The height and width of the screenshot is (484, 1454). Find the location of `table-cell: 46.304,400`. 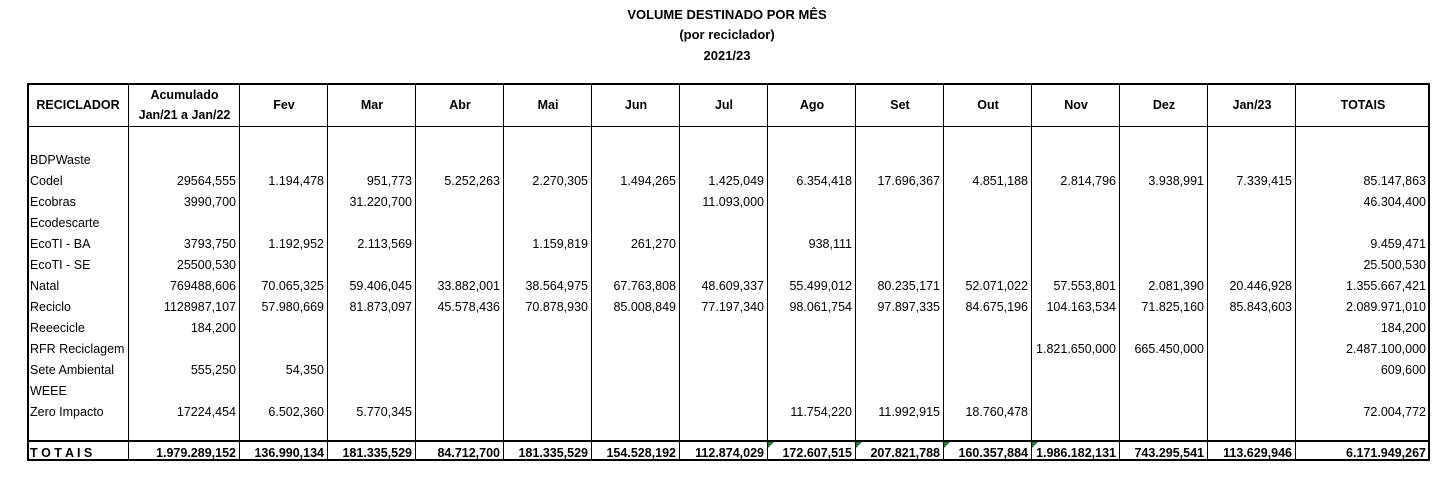

table-cell: 46.304,400 is located at coordinates (1394, 202).